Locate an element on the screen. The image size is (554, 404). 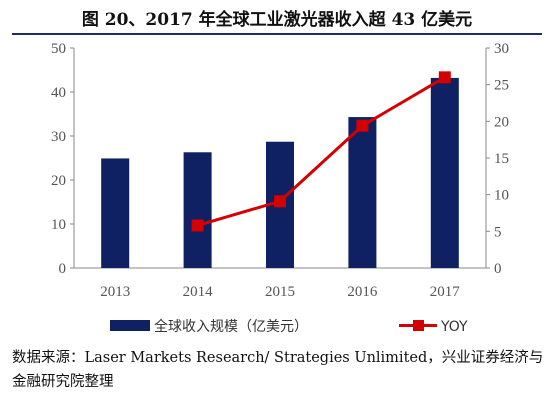
right-axis-ticks: 0 5 10 15 20 25 30 is located at coordinates (497, 159).